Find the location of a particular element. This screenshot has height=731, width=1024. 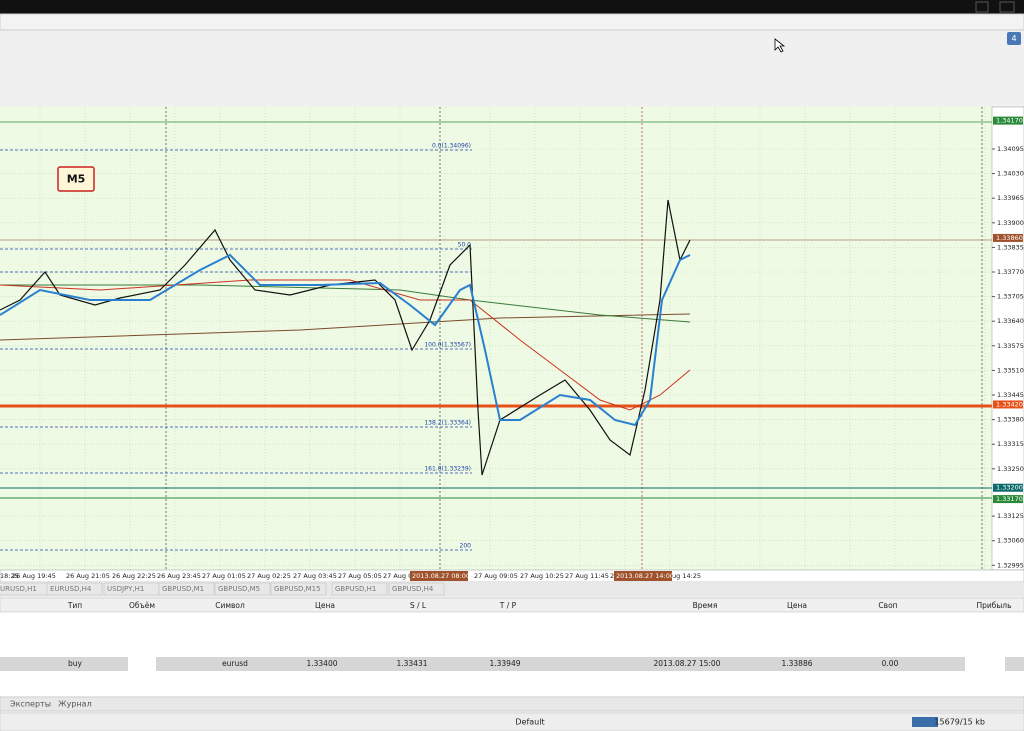

fibo-label: 100.0(1.33567) is located at coordinates (447, 345).